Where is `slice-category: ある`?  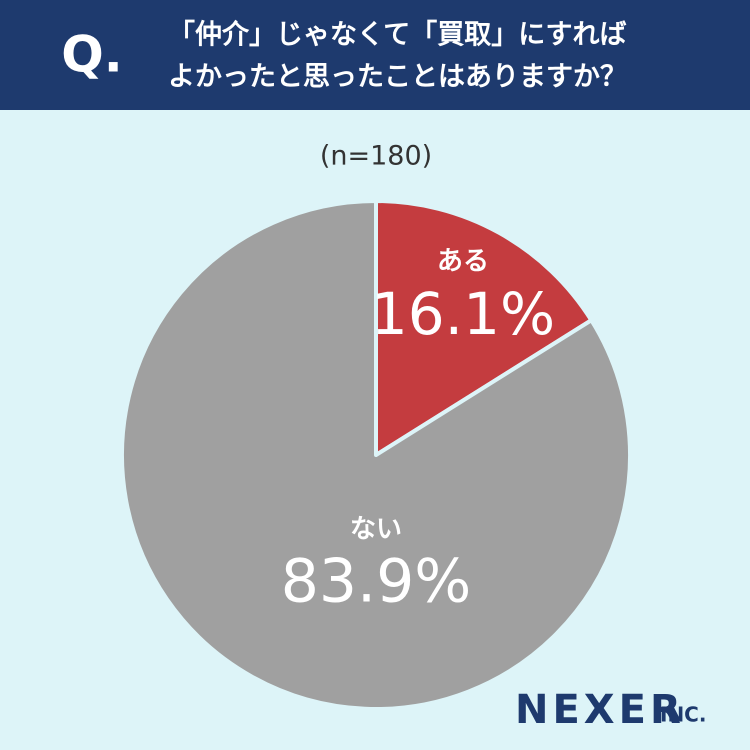 slice-category: ある is located at coordinates (463, 262).